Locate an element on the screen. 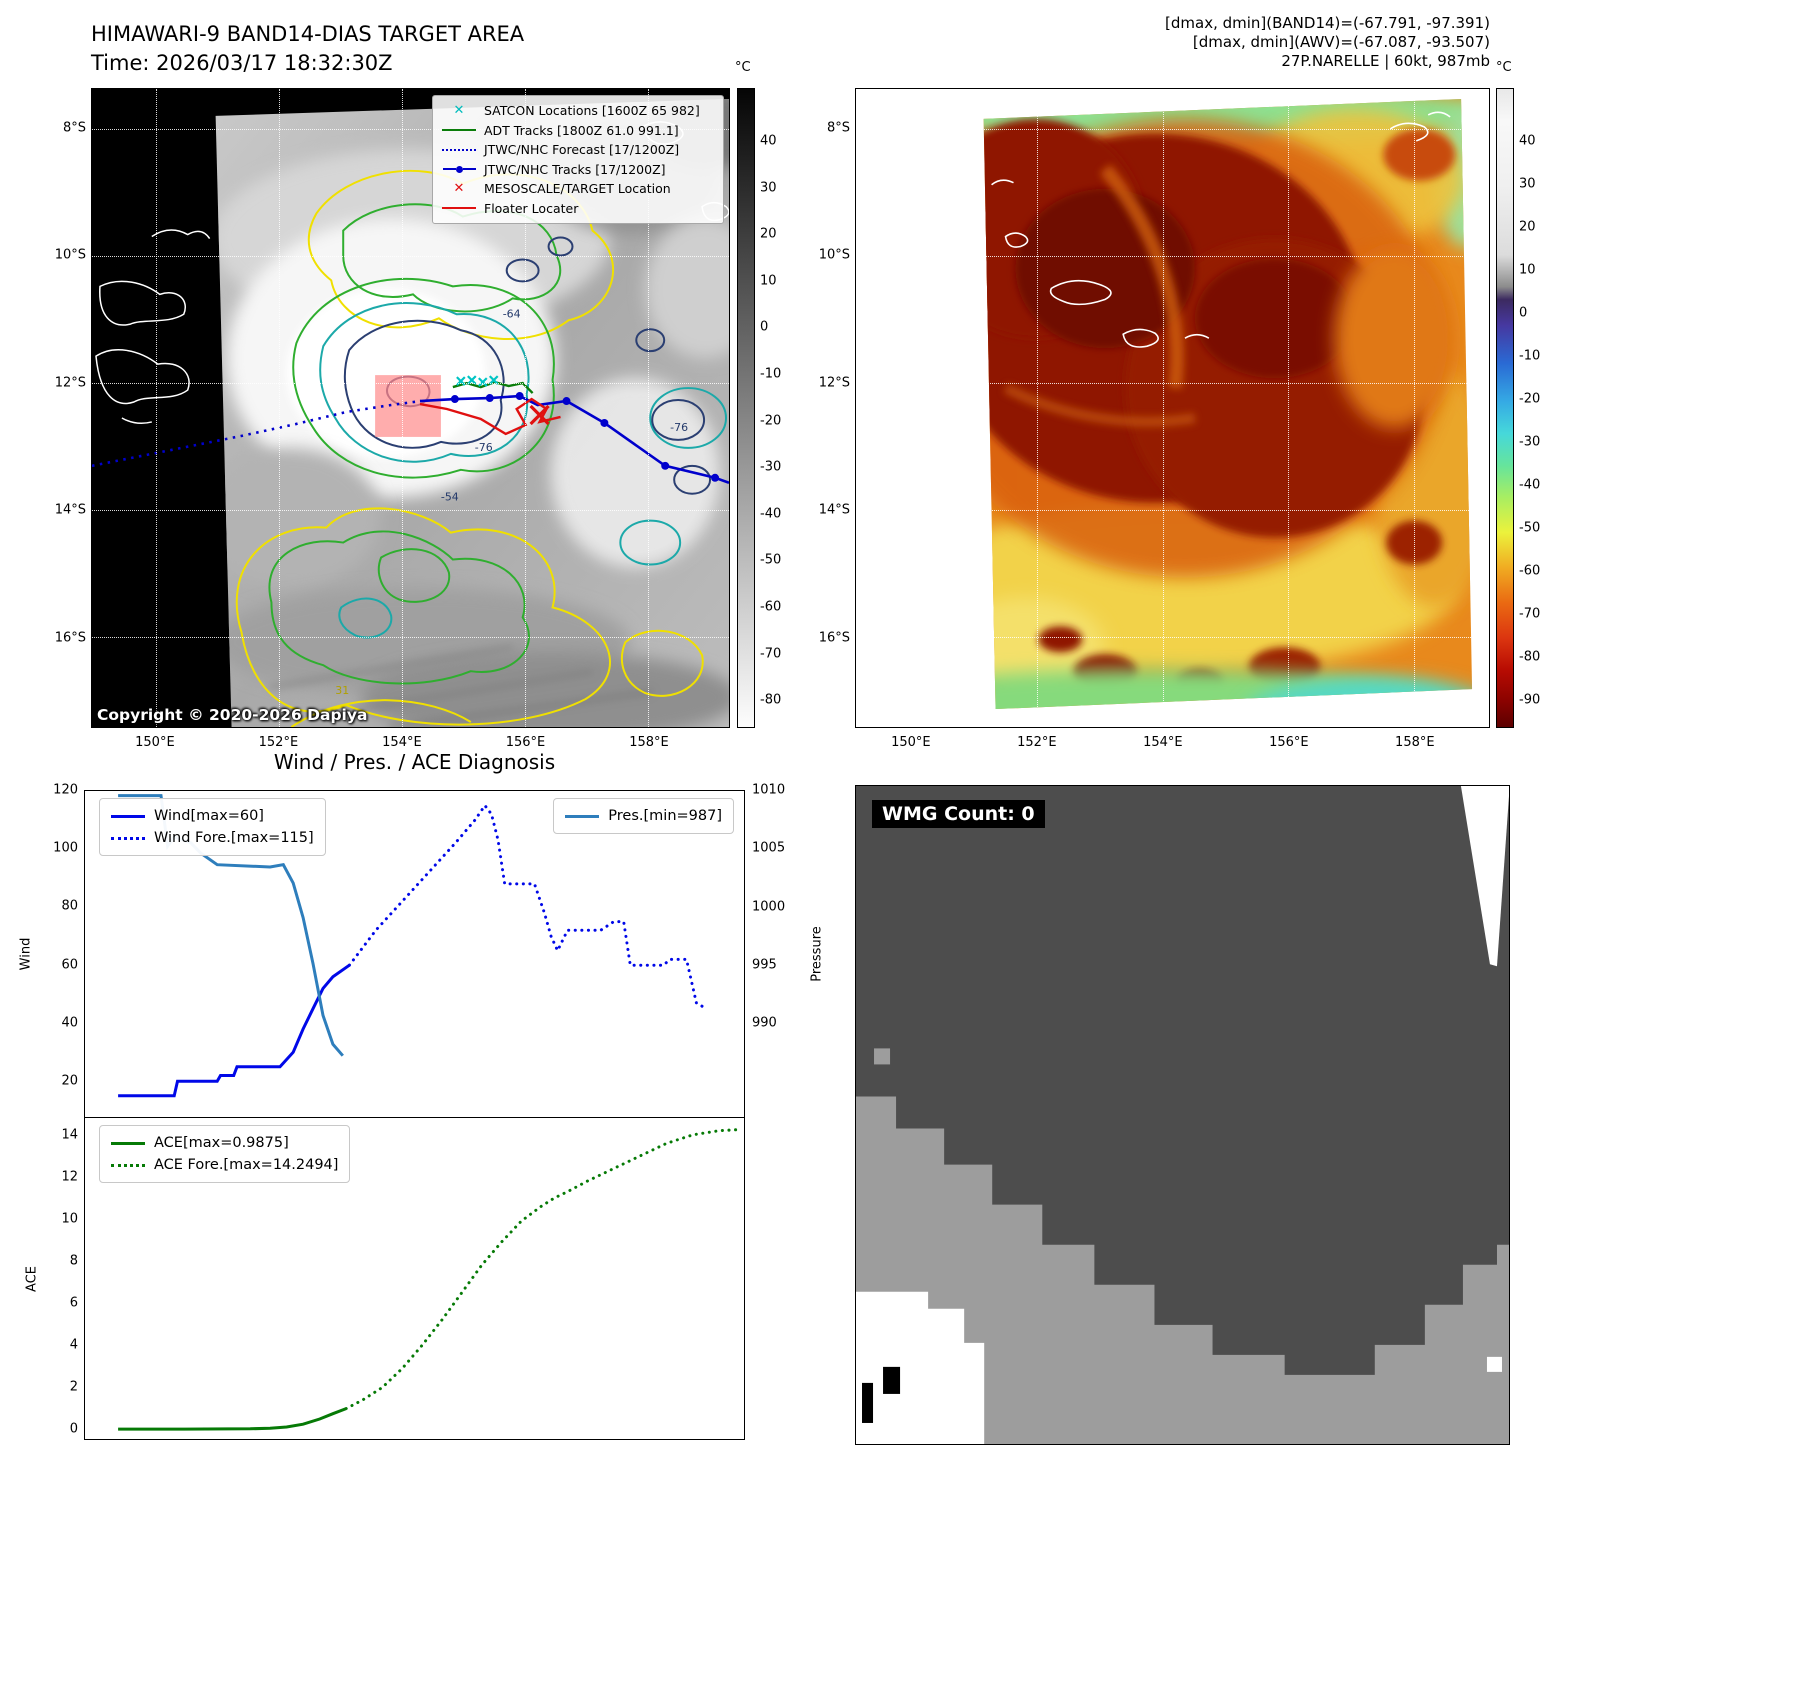 This screenshot has height=1690, width=1797. awv-colorbar-ticks: 40 30 20 10 0 -10 -20 -30 -40 -50 -60 -70 -80 -90 is located at coordinates (1539, 408).